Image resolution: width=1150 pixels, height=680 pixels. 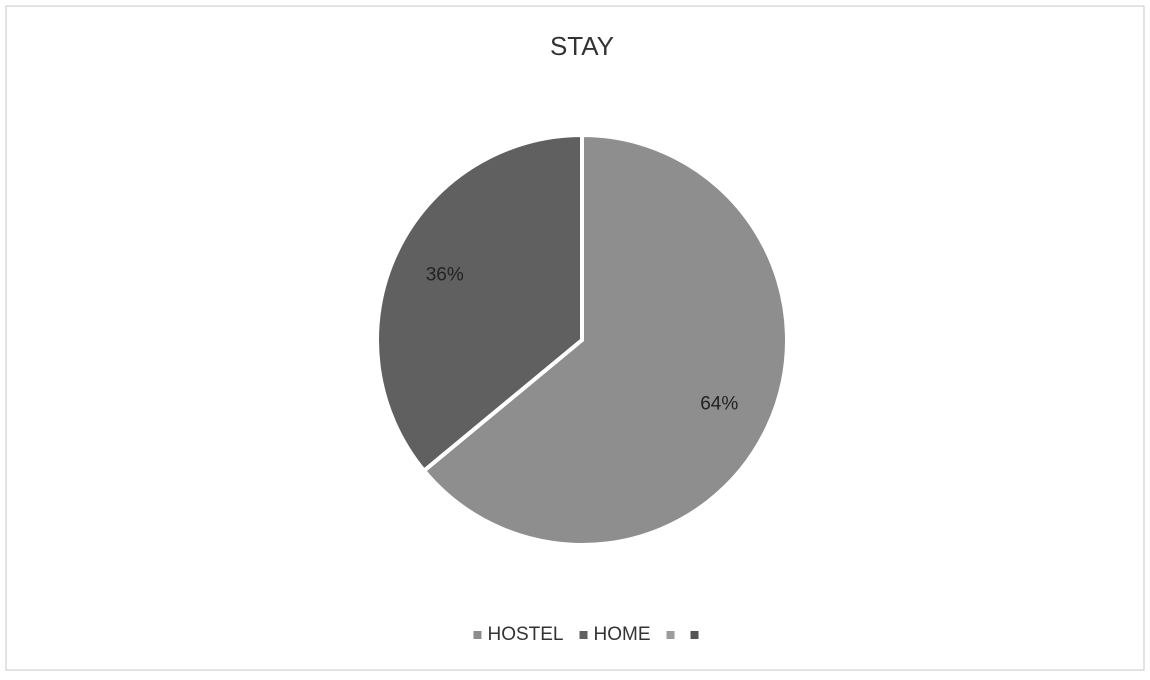 I want to click on pie-slice, so click(x=479, y=303).